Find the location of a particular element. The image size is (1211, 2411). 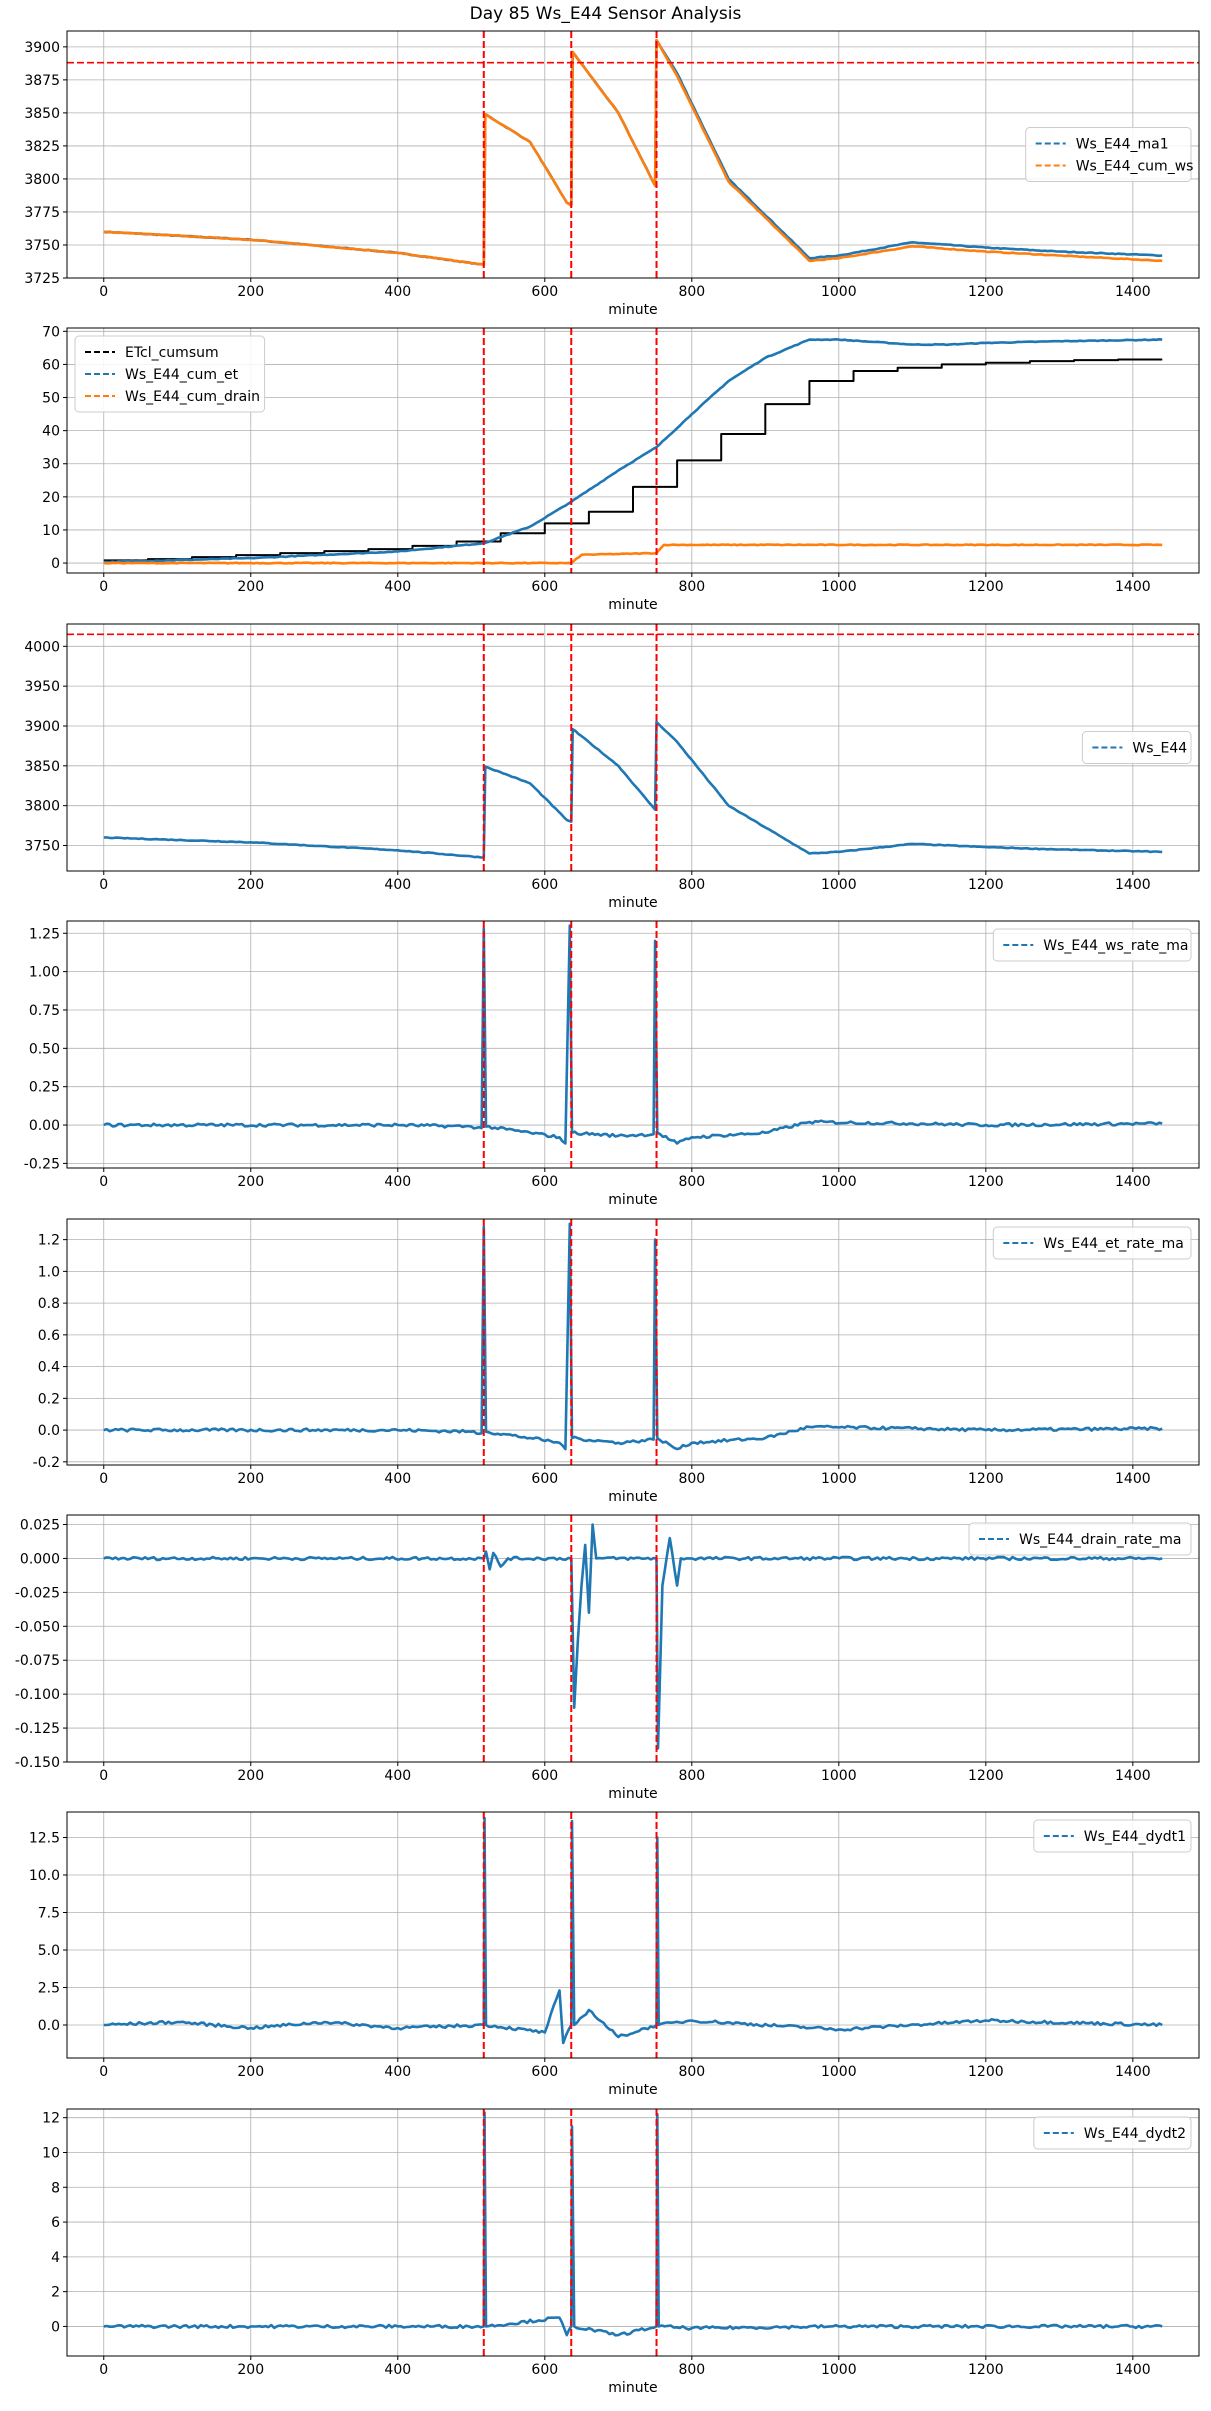

legend-label: Ws_E44_ws_rate_ma is located at coordinates (1115, 946).